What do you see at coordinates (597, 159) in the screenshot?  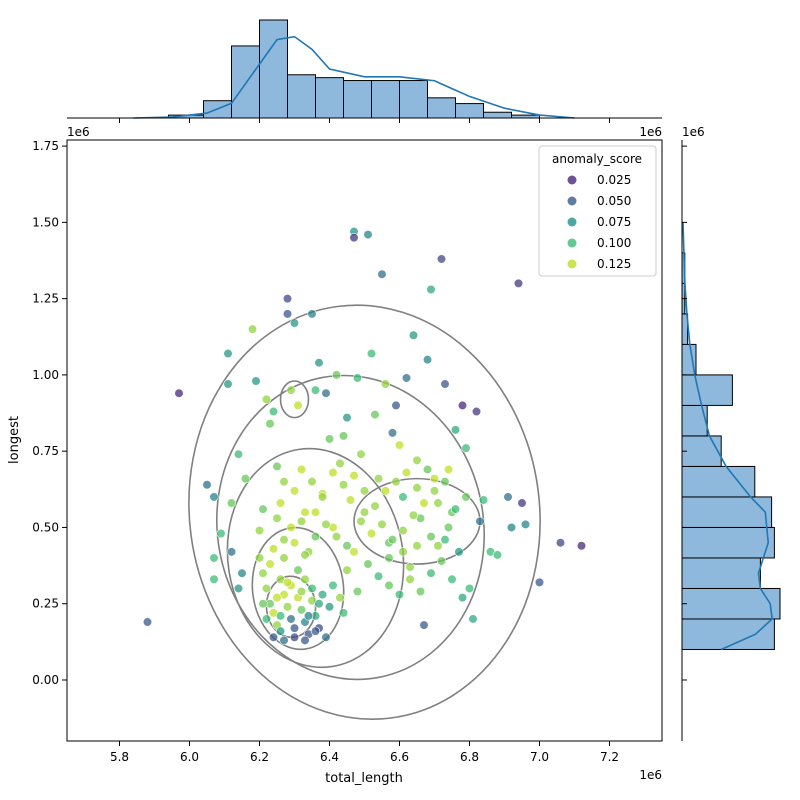 I see `legend-title: anomaly_score` at bounding box center [597, 159].